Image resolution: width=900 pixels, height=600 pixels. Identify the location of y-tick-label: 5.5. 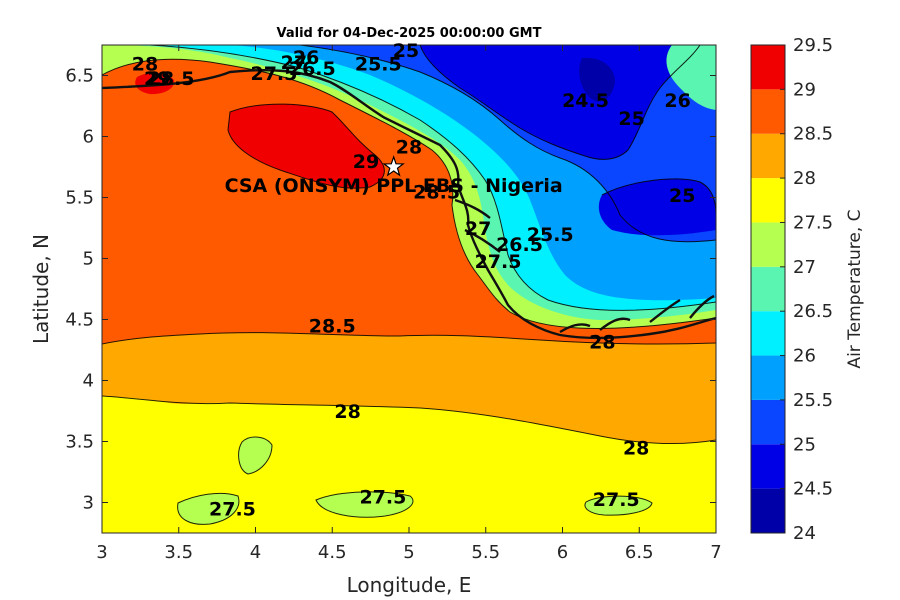
(79, 198).